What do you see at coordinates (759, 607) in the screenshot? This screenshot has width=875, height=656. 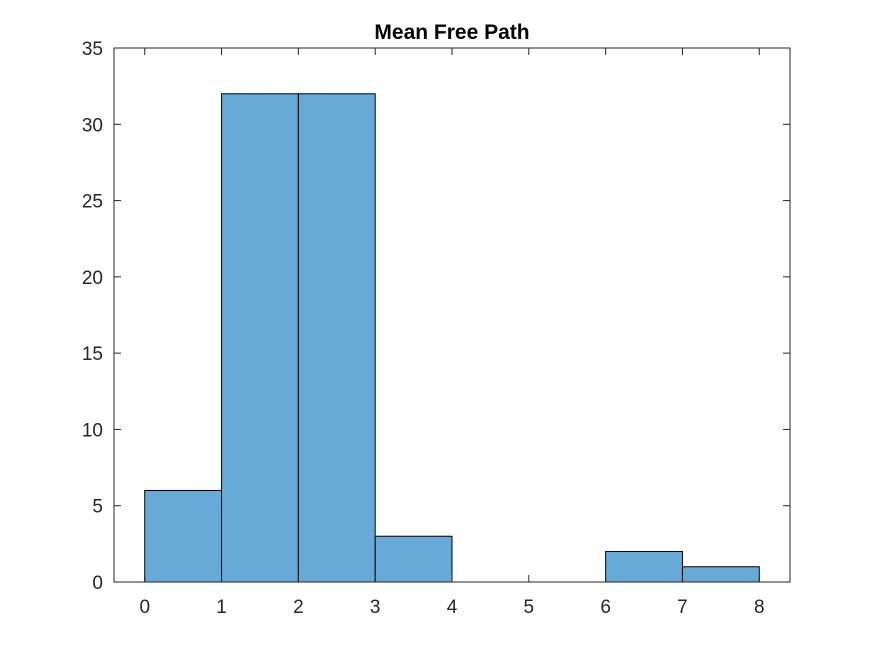 I see `x-tick-label: 8` at bounding box center [759, 607].